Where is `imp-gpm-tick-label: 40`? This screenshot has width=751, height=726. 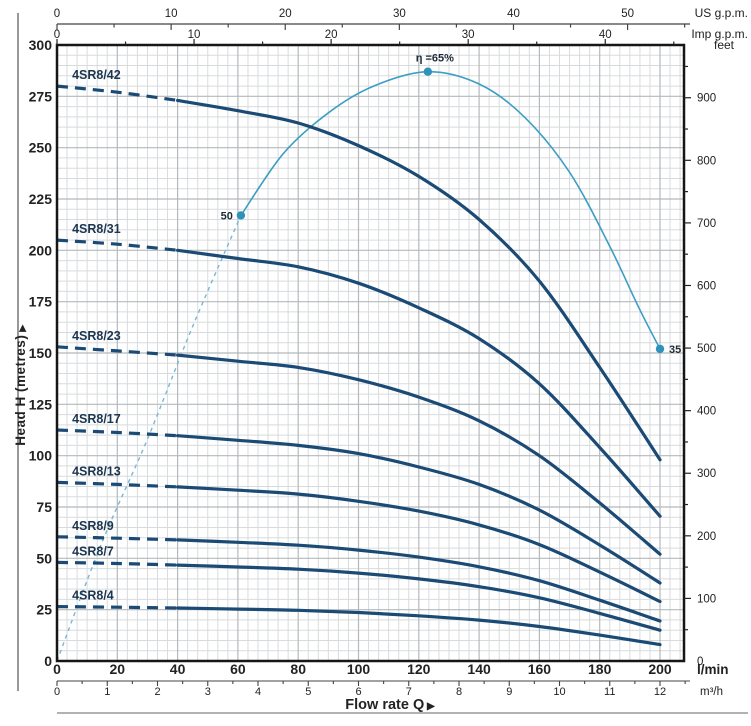
imp-gpm-tick-label: 40 is located at coordinates (605, 35).